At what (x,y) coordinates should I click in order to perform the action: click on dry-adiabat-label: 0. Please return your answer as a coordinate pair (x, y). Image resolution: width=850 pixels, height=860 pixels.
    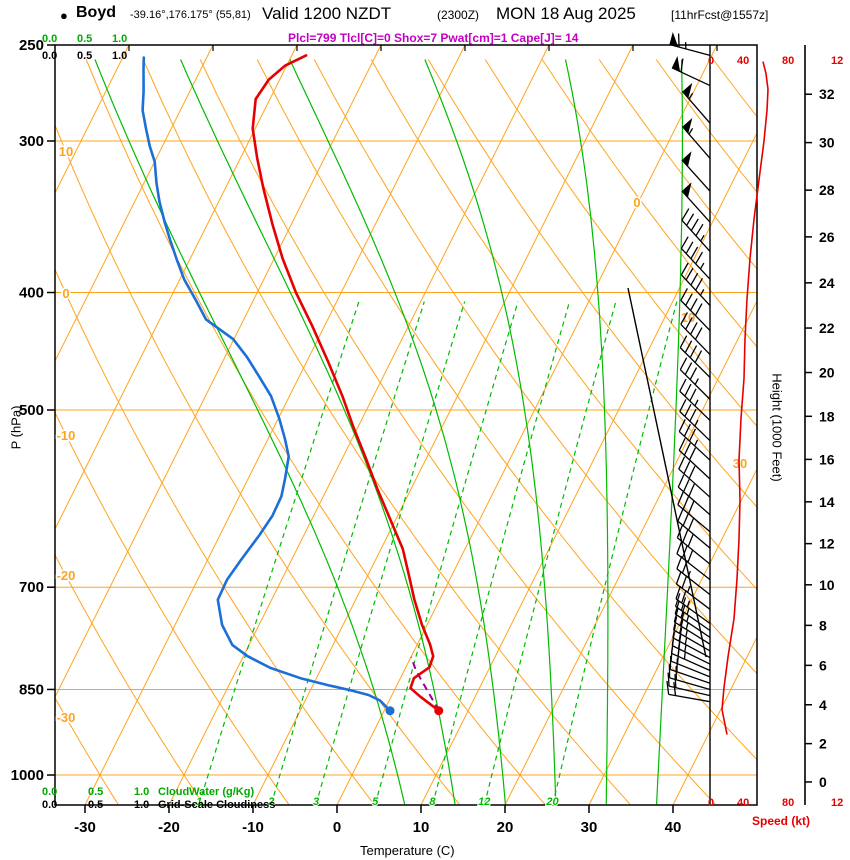
    Looking at the image, I should click on (65, 293).